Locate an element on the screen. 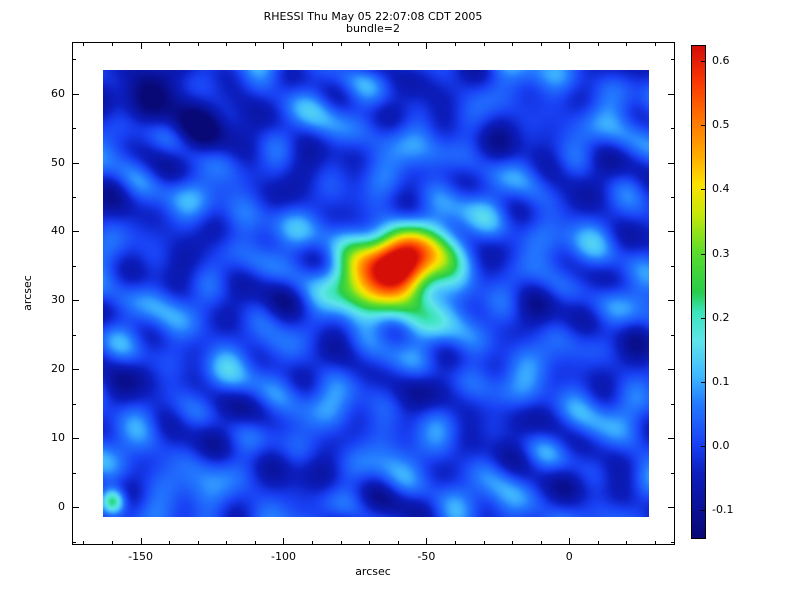 The height and width of the screenshot is (600, 800). colorbar-tick-label: 0.1 is located at coordinates (721, 381).